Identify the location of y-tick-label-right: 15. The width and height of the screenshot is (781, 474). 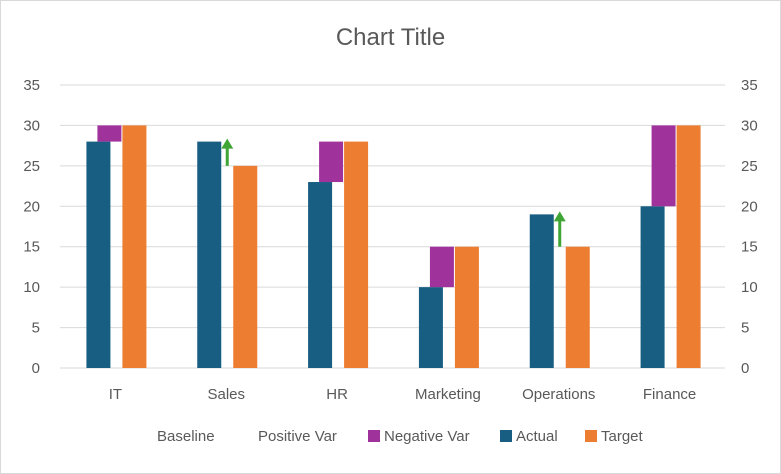
(749, 247).